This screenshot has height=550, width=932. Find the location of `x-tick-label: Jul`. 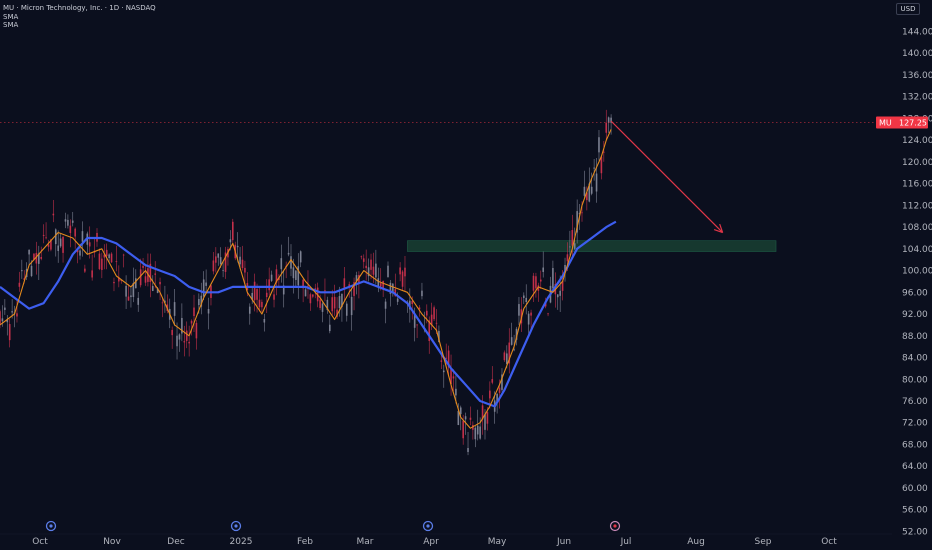

x-tick-label: Jul is located at coordinates (626, 542).